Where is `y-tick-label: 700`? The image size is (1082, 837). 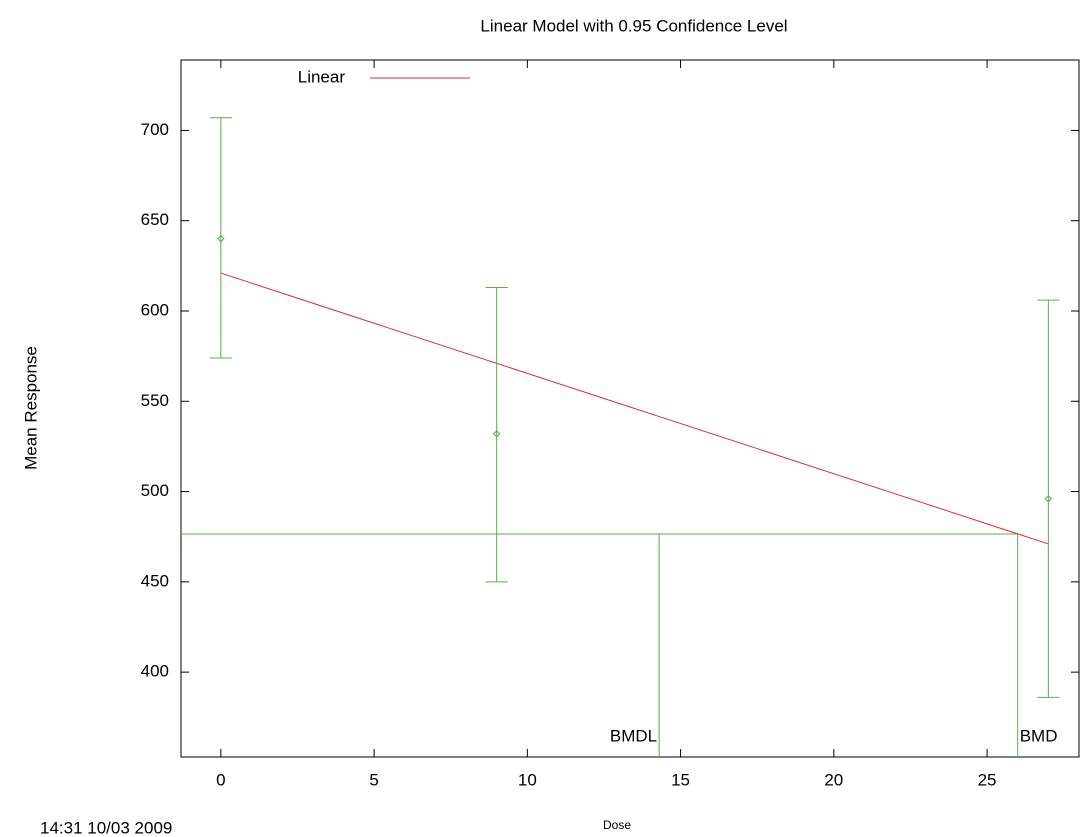 y-tick-label: 700 is located at coordinates (155, 129).